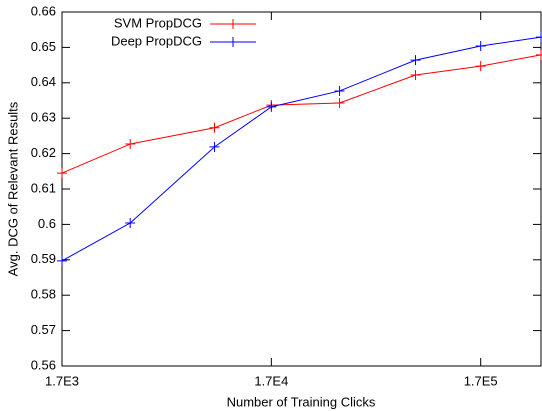  Describe the element at coordinates (43, 329) in the screenshot. I see `y-tick-label: 0.57` at that location.